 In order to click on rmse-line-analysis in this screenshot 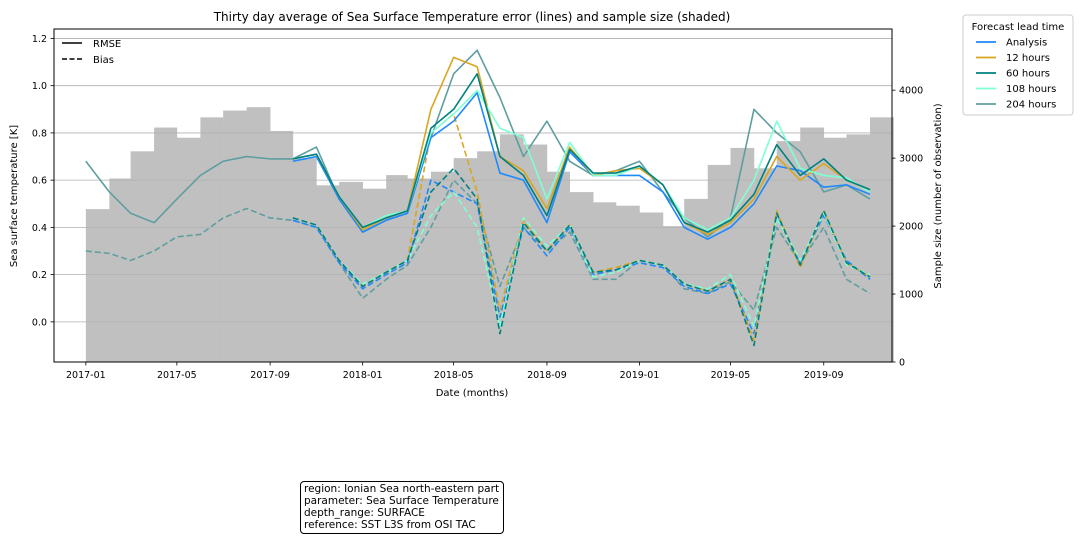, I will do `click(581, 165)`.